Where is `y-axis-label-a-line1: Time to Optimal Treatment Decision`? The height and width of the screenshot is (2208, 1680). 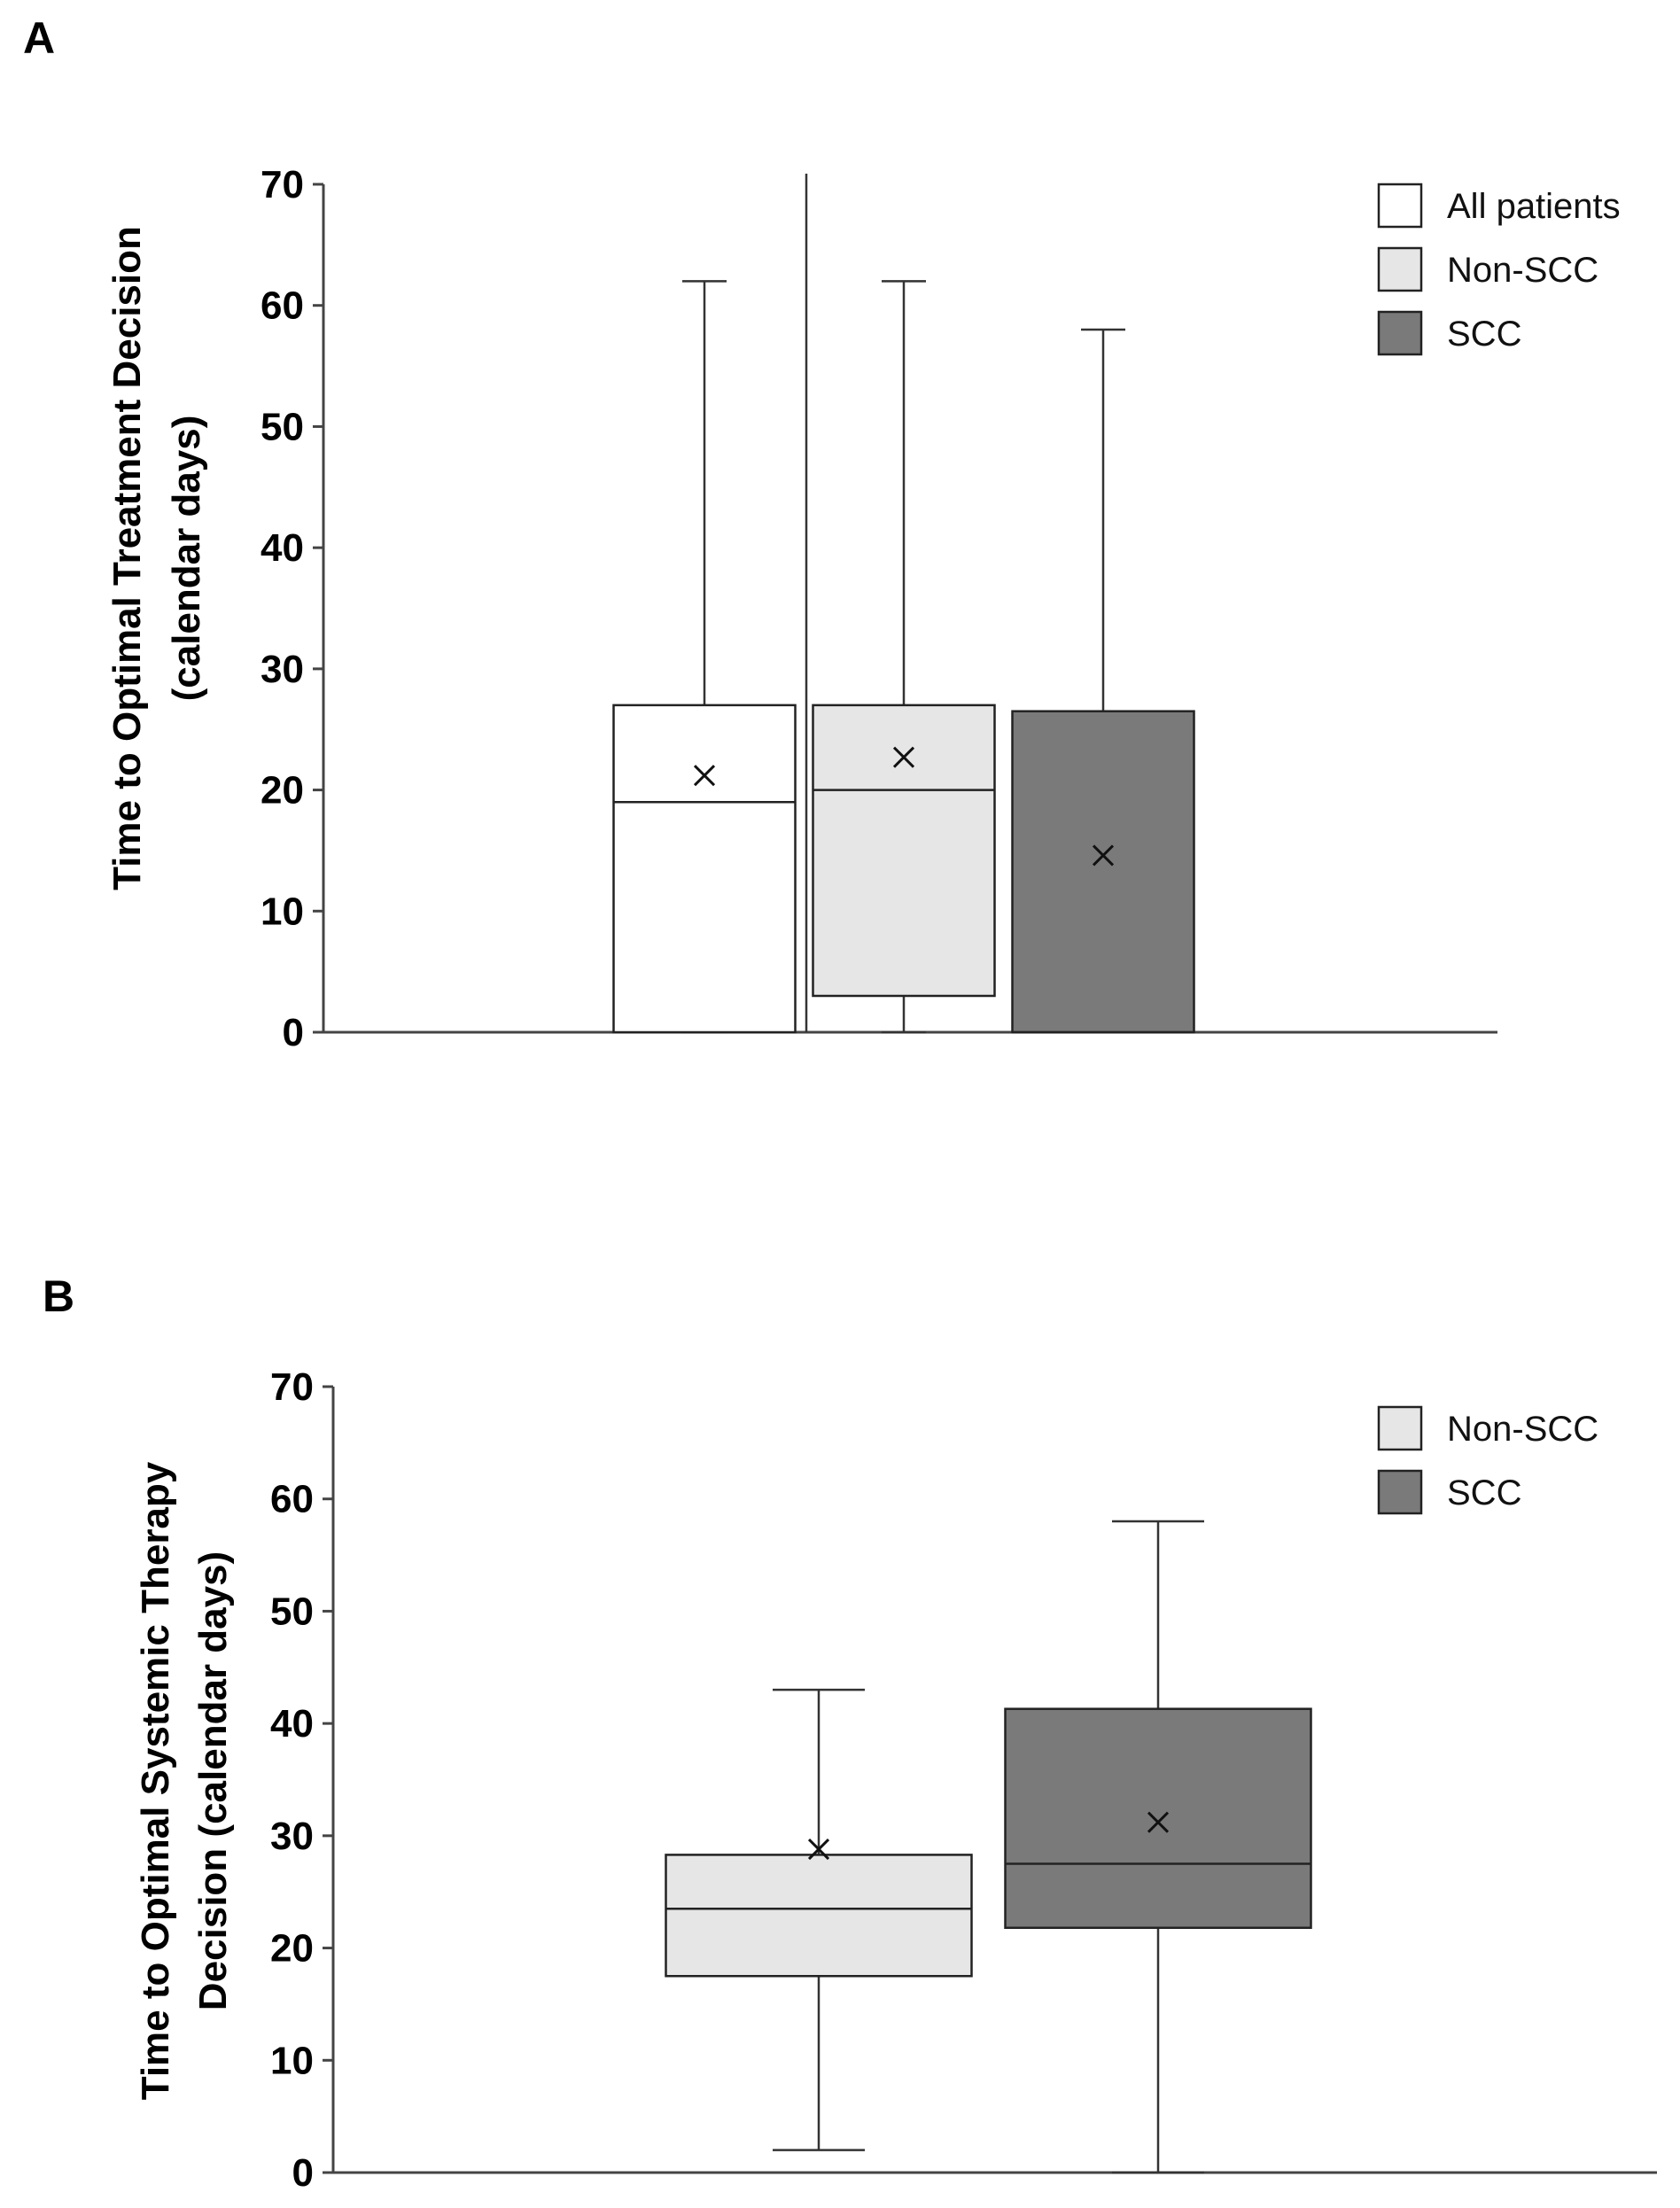
y-axis-label-a-line1: Time to Optimal Treatment Decision is located at coordinates (127, 558).